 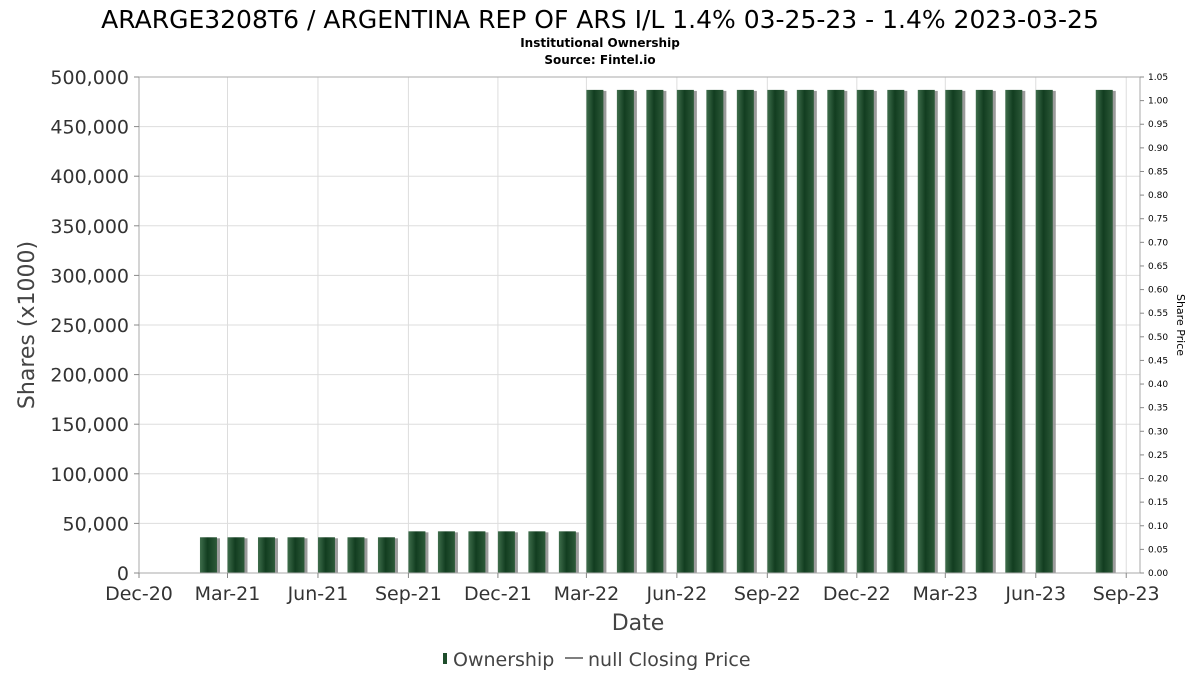 I want to click on y2-tick-label: 0.55, so click(x=1158, y=314).